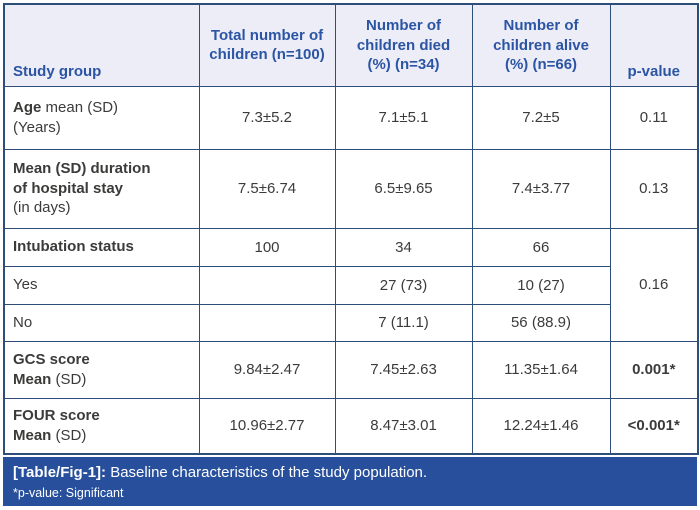  What do you see at coordinates (267, 426) in the screenshot?
I see `cell-four-total: 10.96±2.77` at bounding box center [267, 426].